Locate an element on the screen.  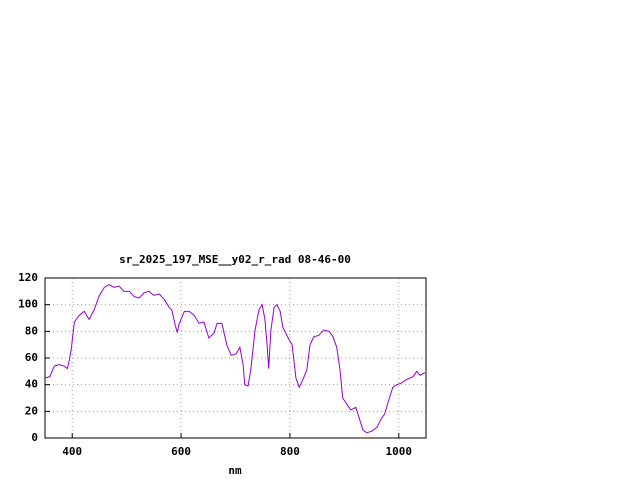
x-tick-label: 400 is located at coordinates (72, 451).